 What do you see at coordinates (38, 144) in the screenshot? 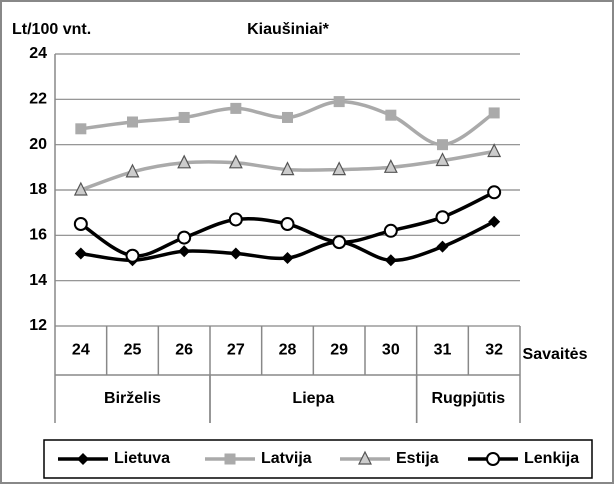
I see `y-tick-label: 20` at bounding box center [38, 144].